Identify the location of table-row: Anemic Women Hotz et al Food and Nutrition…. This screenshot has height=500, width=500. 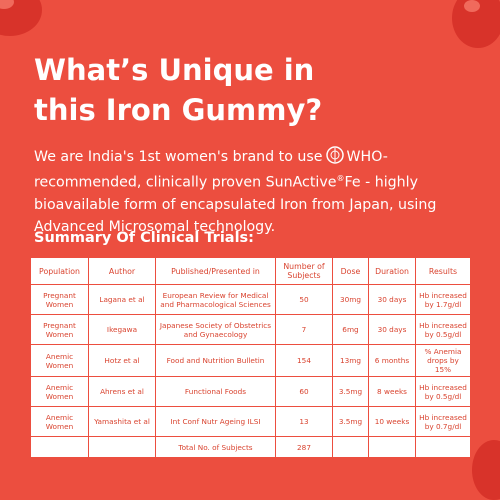
(250, 360).